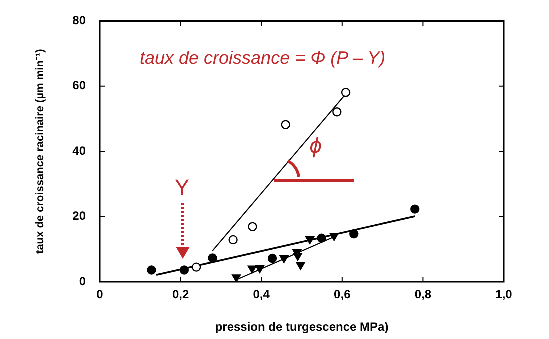 This screenshot has height=339, width=549. I want to click on annotation: ϕ, so click(316, 145).